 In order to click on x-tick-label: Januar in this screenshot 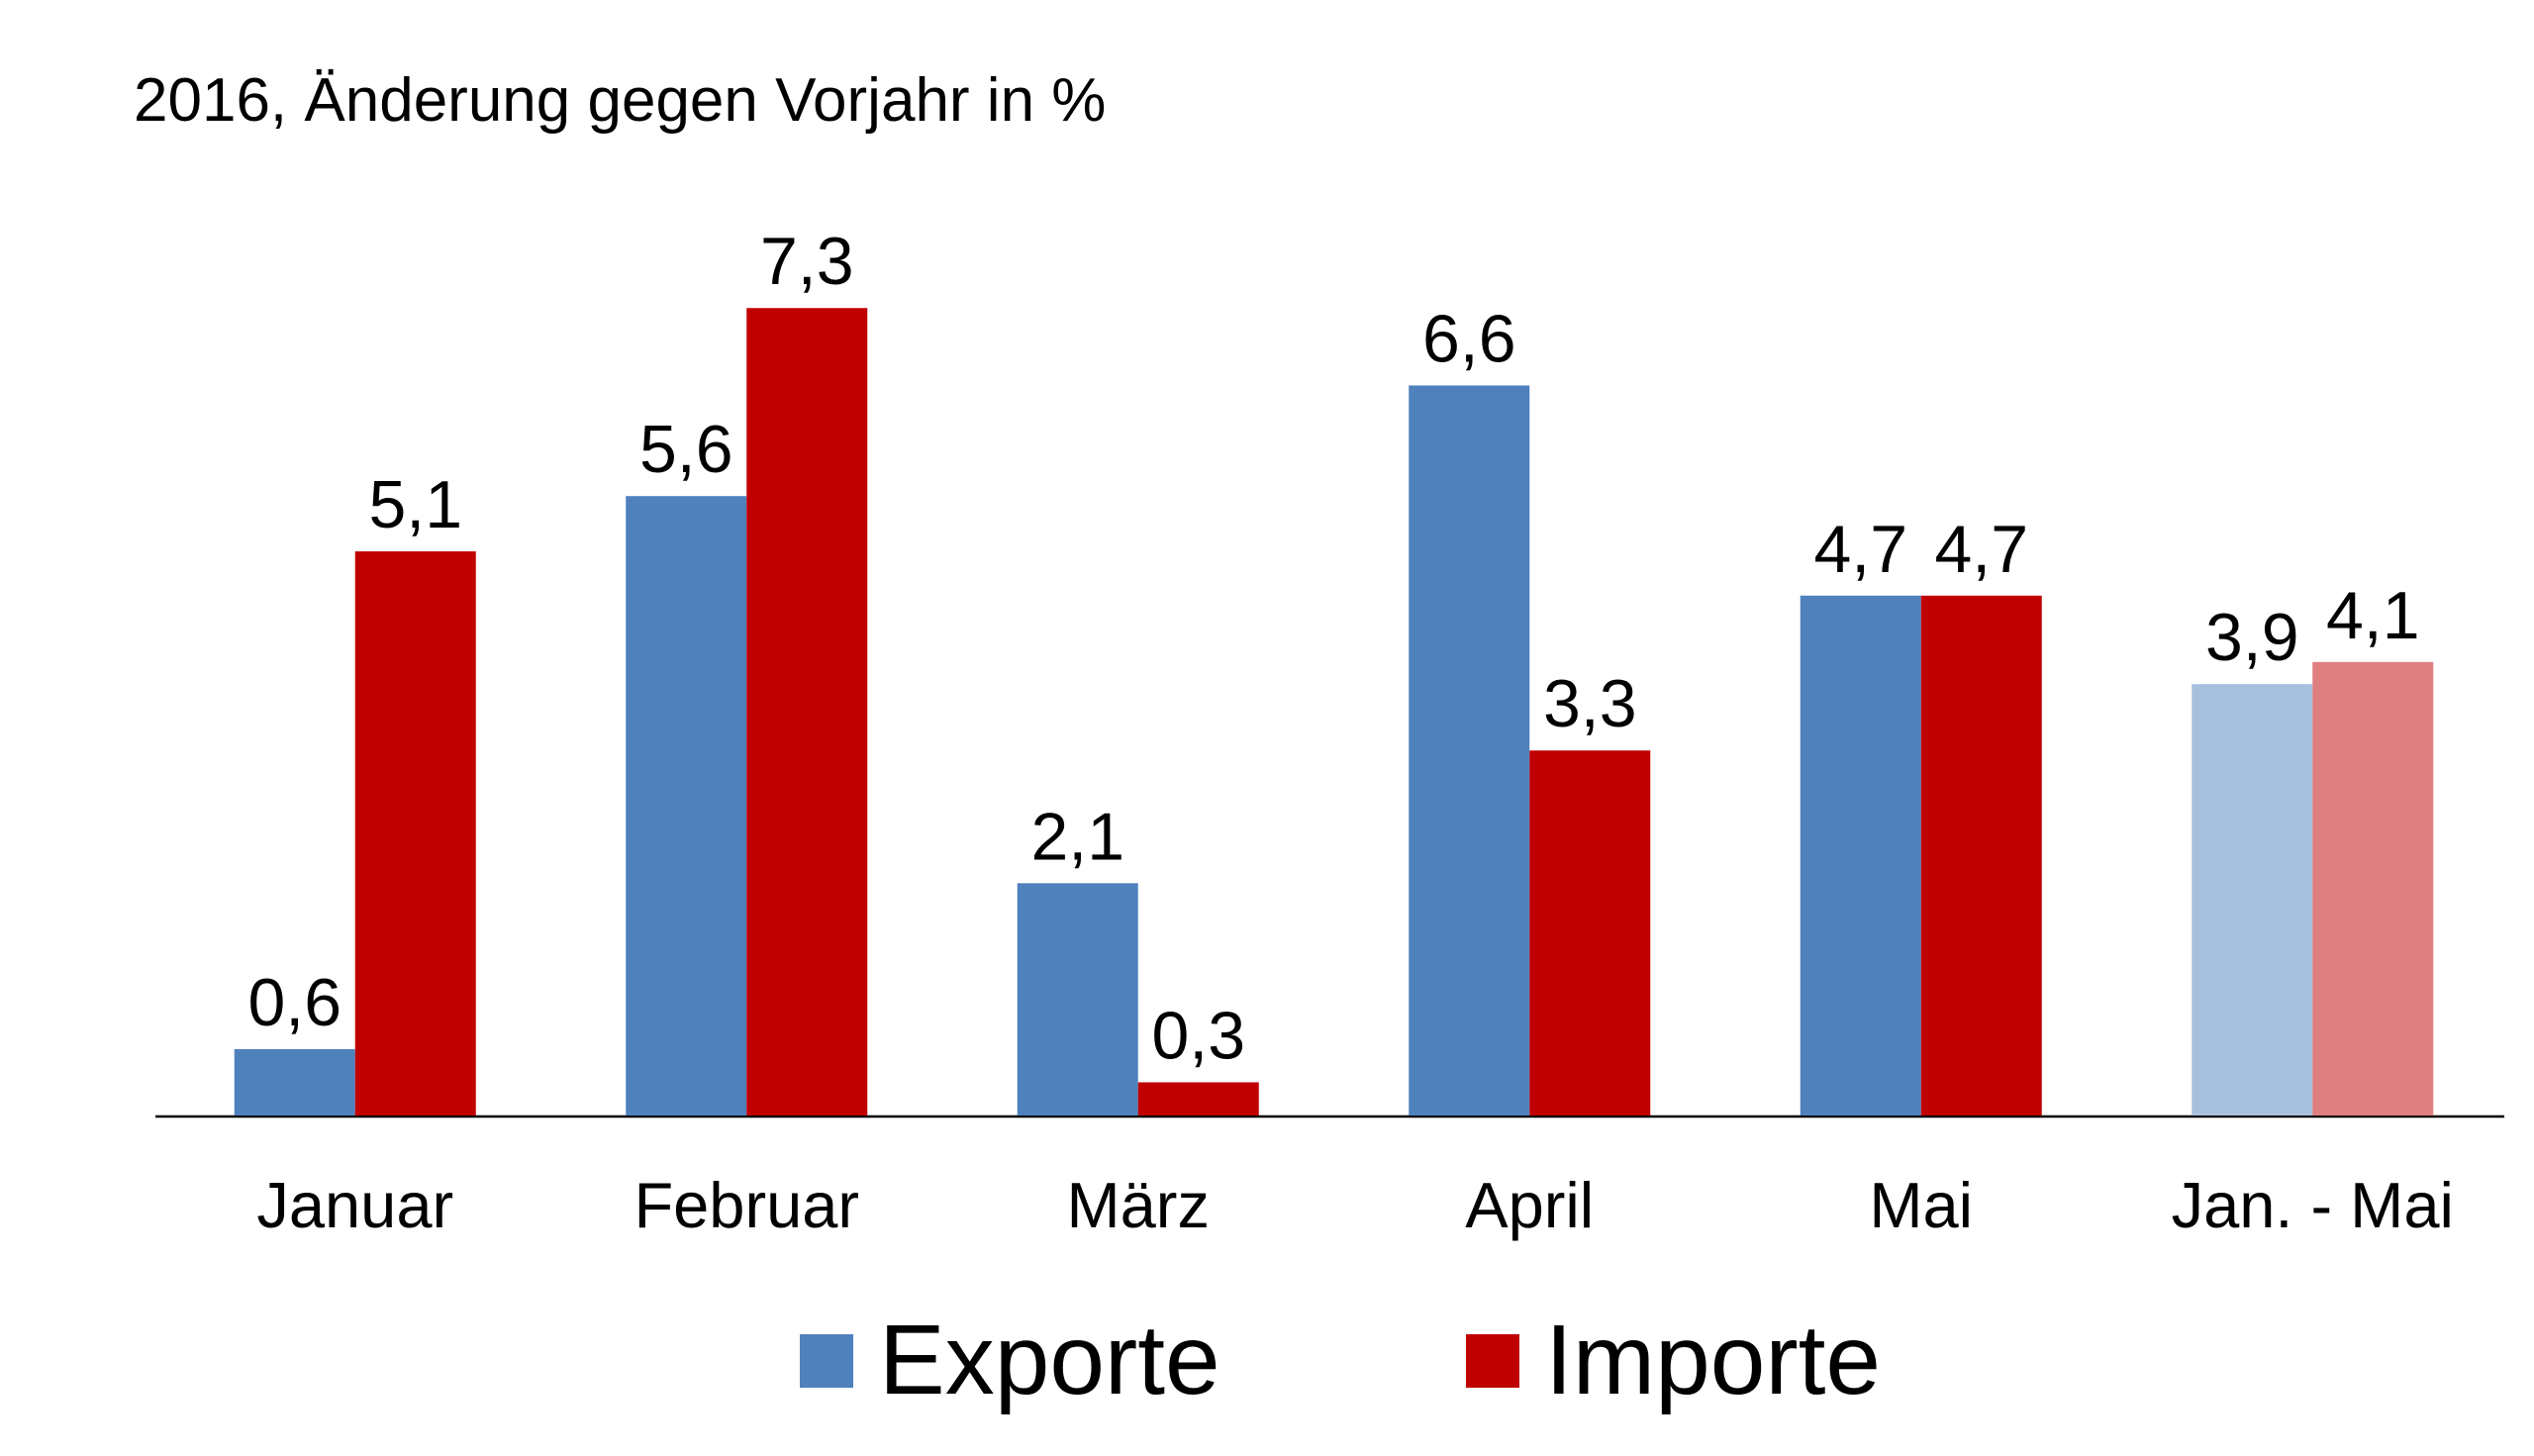, I will do `click(354, 1205)`.